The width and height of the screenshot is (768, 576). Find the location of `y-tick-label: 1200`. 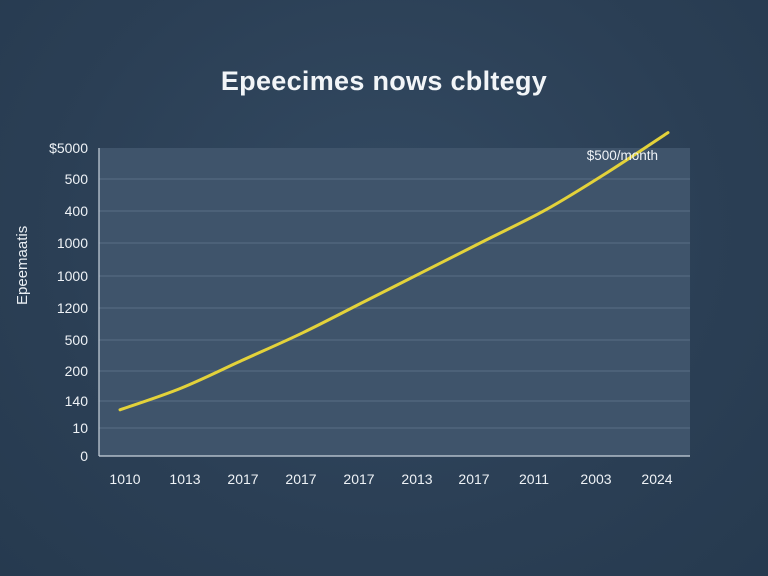

y-tick-label: 1200 is located at coordinates (72, 308).